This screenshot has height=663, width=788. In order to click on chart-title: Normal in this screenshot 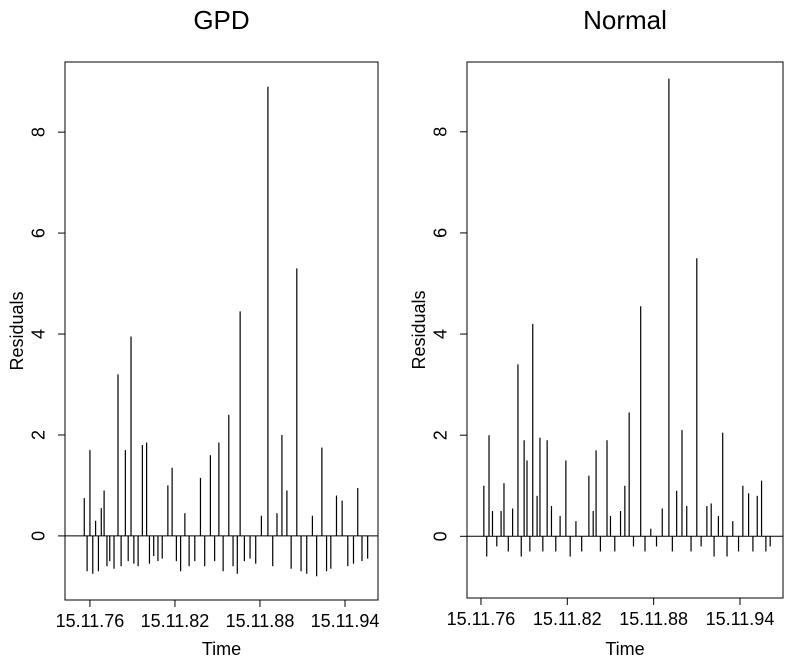, I will do `click(625, 20)`.